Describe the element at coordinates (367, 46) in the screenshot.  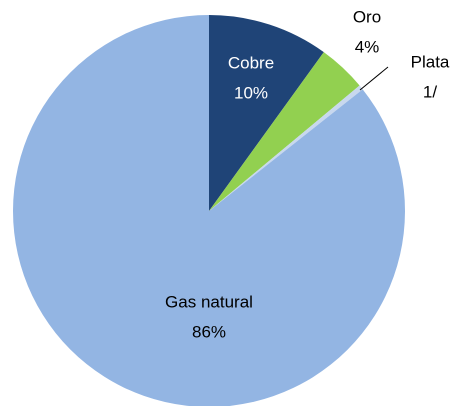
I see `slice-value-label: 4%` at that location.